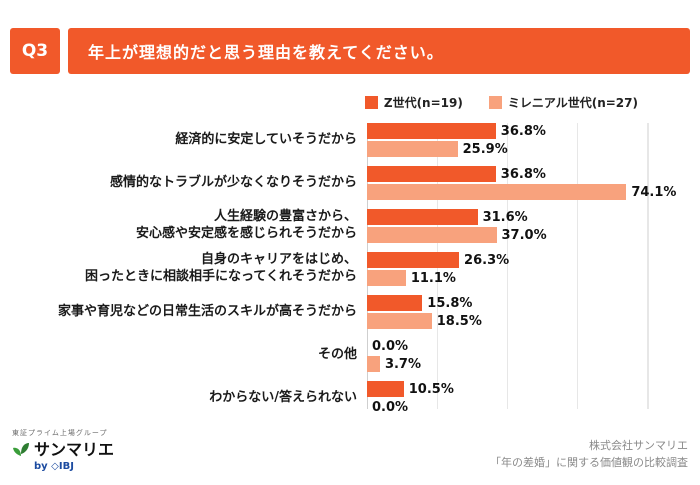  What do you see at coordinates (507, 226) in the screenshot?
I see `bar-group: 31.6% 37.0%` at bounding box center [507, 226].